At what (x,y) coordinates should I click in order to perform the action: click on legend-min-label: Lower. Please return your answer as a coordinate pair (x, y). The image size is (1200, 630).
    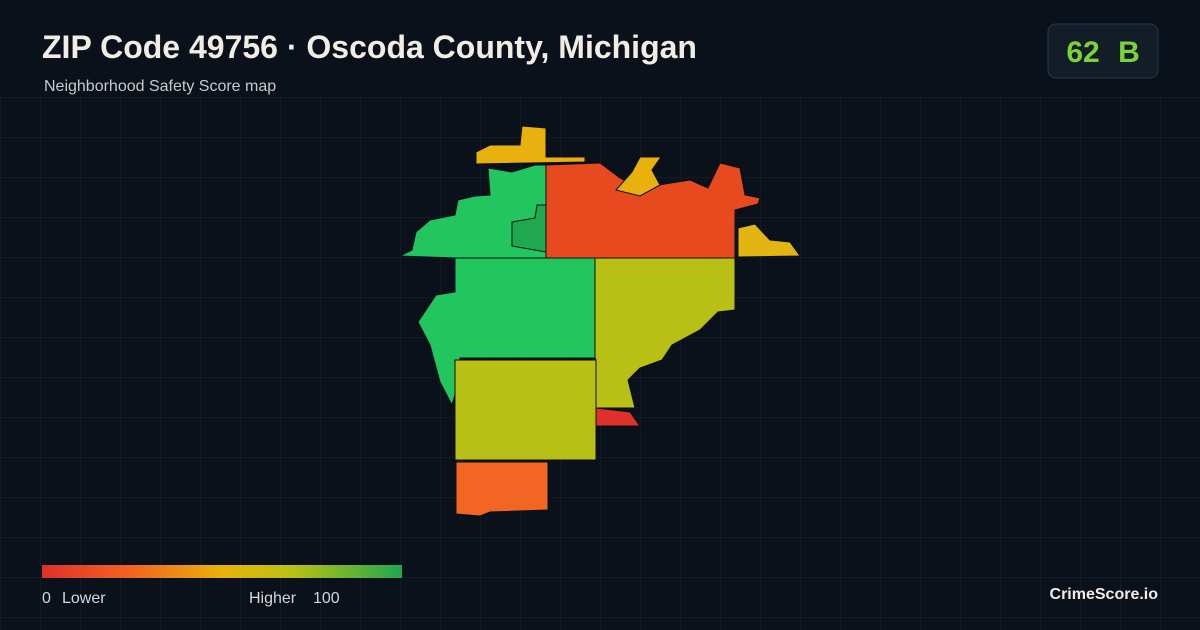
    Looking at the image, I should click on (84, 598).